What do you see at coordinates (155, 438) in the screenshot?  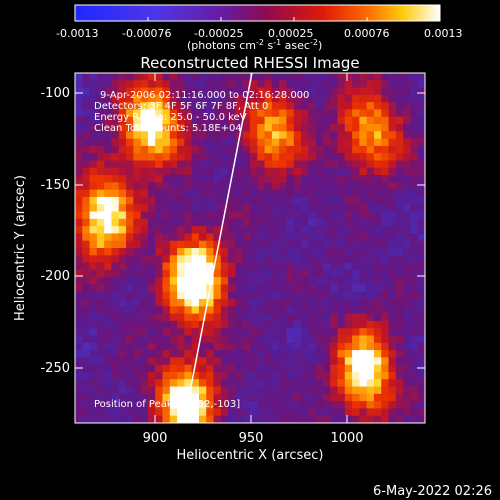 I see `x-tick-label: 900` at bounding box center [155, 438].